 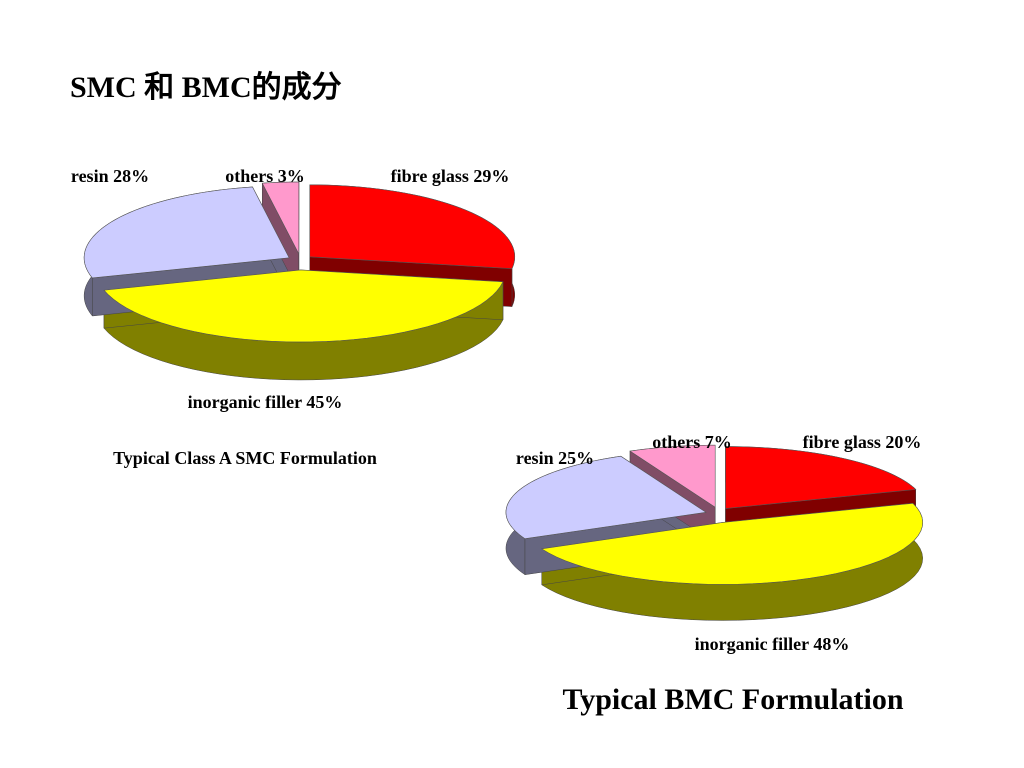 I want to click on chart-title: Typical Class A SMC Formulation, so click(x=245, y=458).